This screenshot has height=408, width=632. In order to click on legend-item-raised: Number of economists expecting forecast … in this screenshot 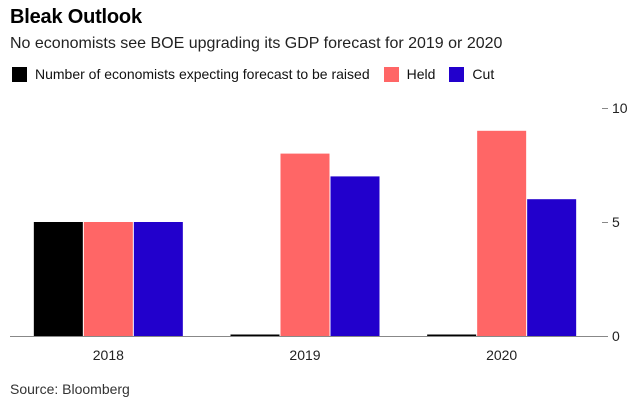, I will do `click(191, 74)`.